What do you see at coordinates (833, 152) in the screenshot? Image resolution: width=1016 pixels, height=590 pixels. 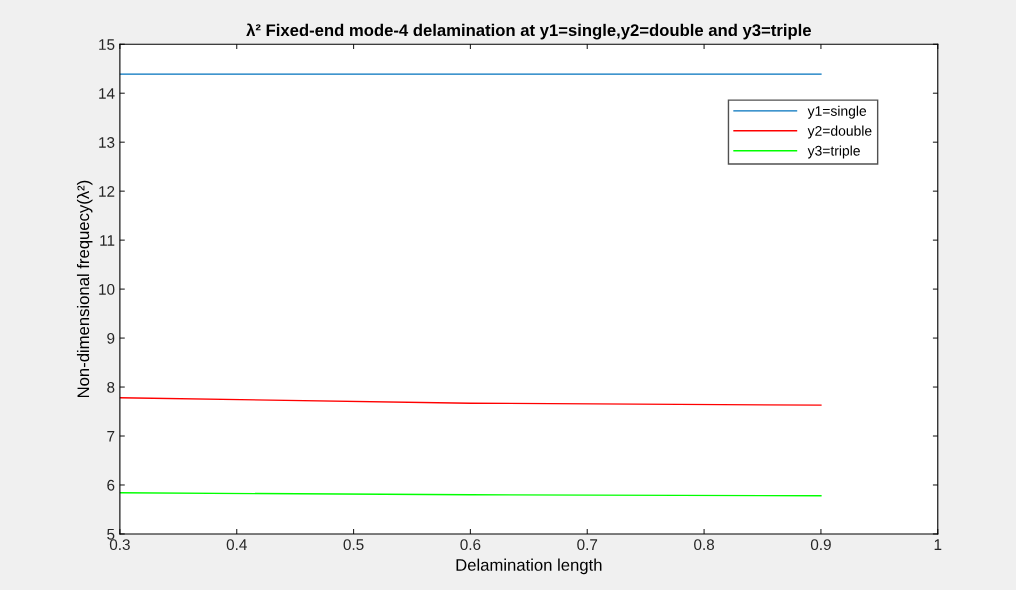 I see `legend-label: y3=triple` at bounding box center [833, 152].